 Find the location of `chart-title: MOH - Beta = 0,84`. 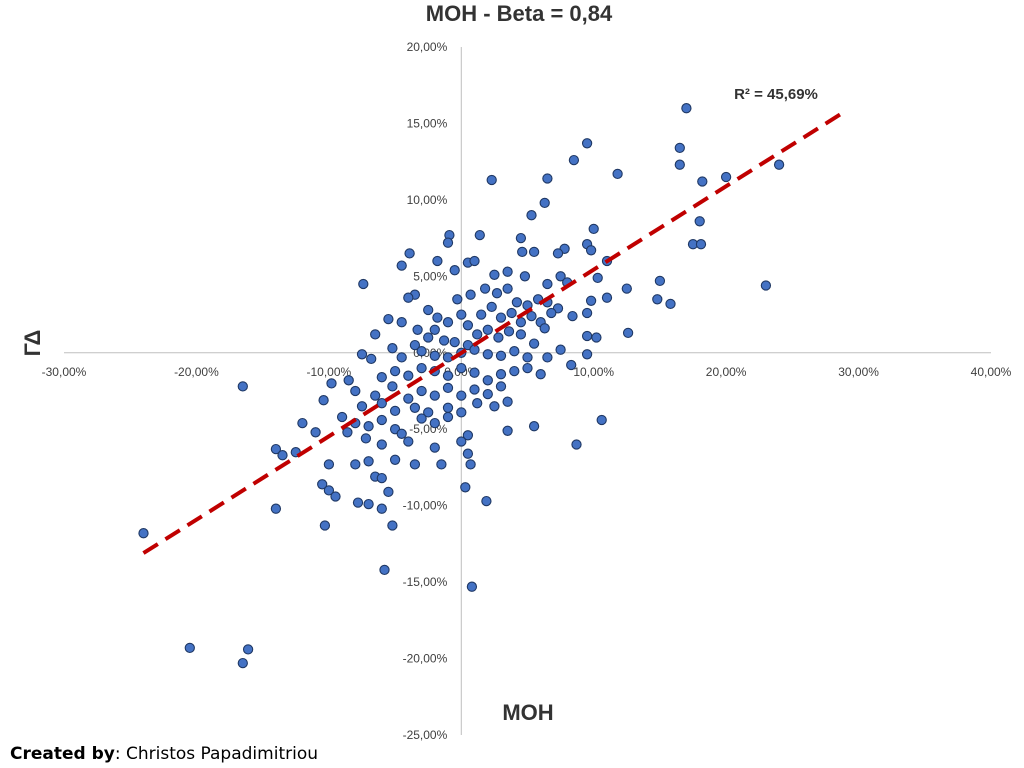

chart-title: MOH - Beta = 0,84 is located at coordinates (519, 13).